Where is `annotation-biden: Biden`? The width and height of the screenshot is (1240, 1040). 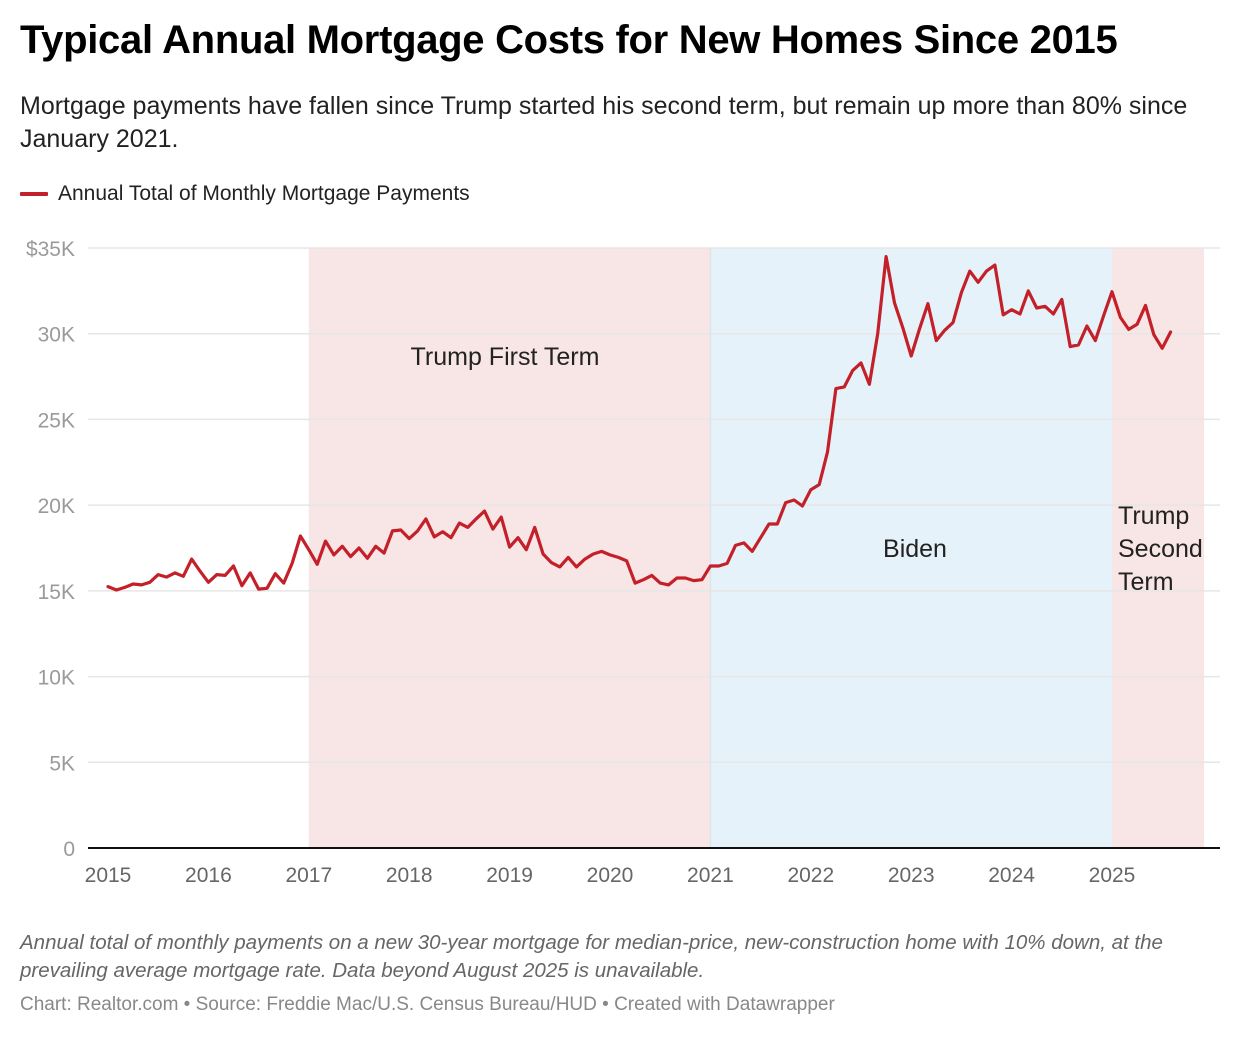 annotation-biden: Biden is located at coordinates (915, 549).